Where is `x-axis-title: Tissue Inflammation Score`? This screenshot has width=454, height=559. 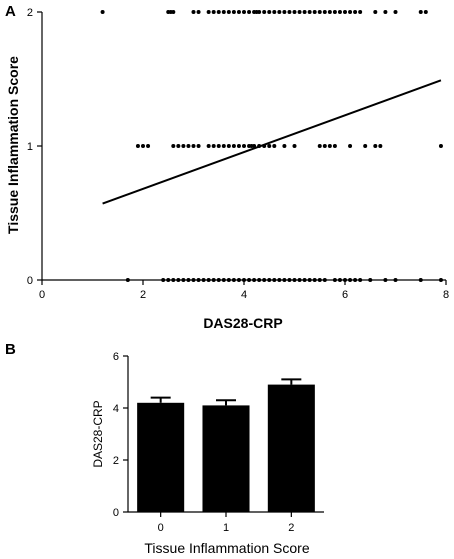
x-axis-title: Tissue Inflammation Score is located at coordinates (226, 548).